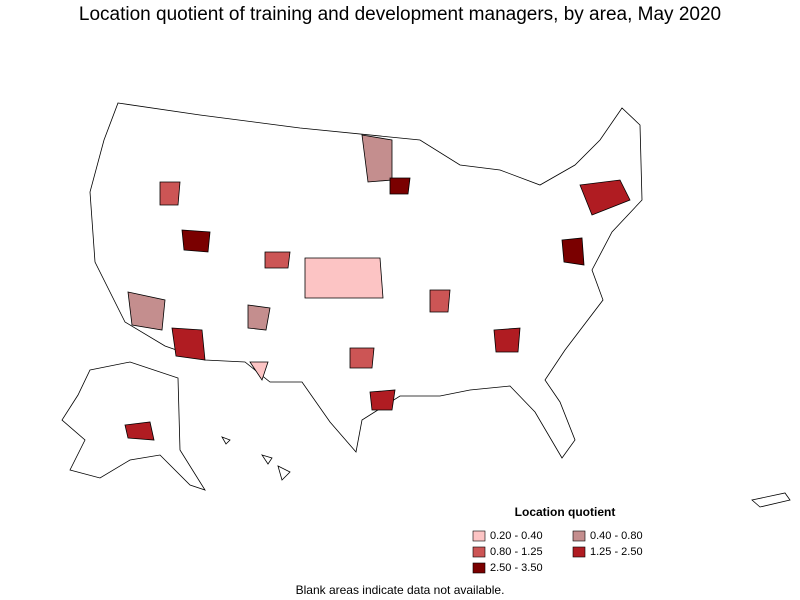  What do you see at coordinates (516, 552) in the screenshot?
I see `legend-label: 0.80 - 1.25` at bounding box center [516, 552].